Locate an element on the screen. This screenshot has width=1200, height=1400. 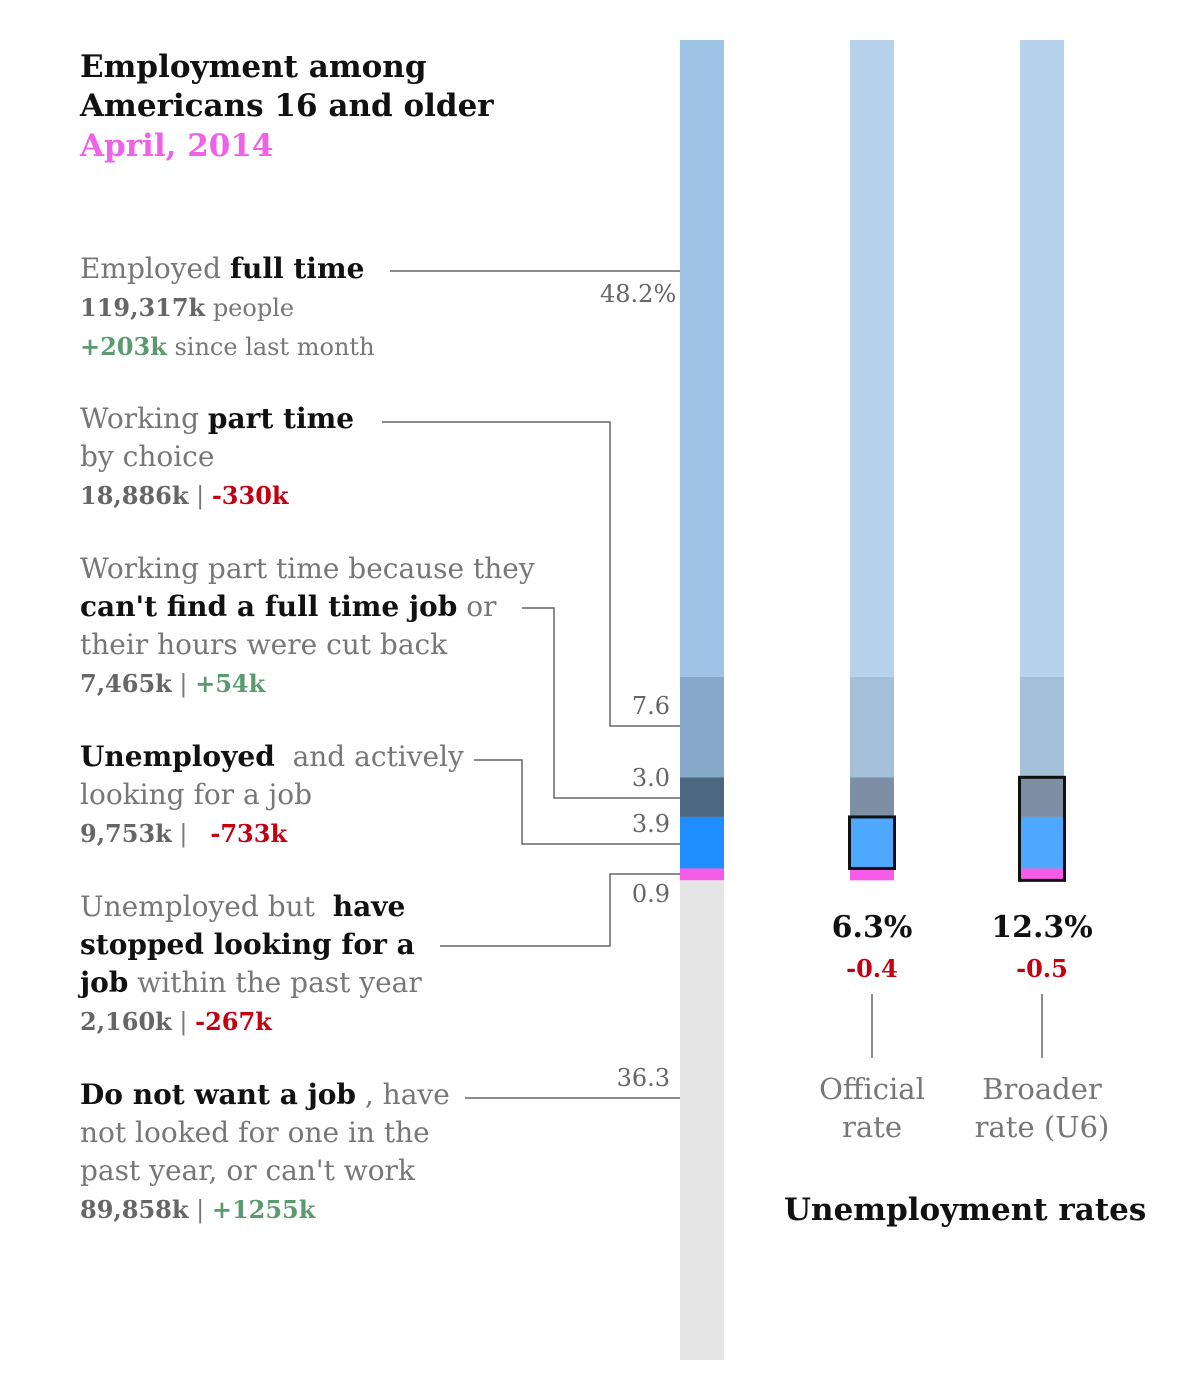
official-bar-segment-unemployed is located at coordinates (872, 842).